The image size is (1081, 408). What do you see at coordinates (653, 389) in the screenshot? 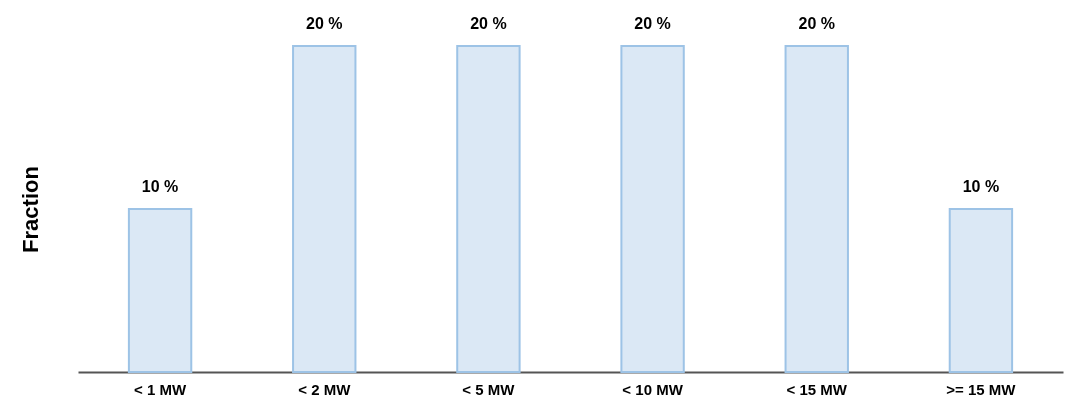
I see `x-tick-label: < 10 MW` at bounding box center [653, 389].